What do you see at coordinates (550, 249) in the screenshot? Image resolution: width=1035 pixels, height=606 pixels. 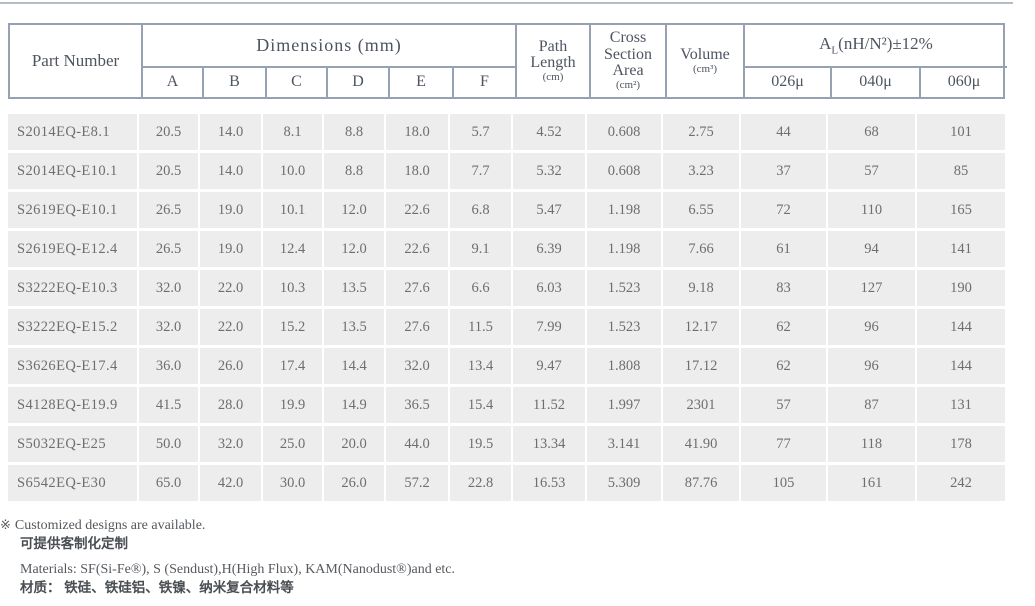 I see `cell-path-length: 6.39` at bounding box center [550, 249].